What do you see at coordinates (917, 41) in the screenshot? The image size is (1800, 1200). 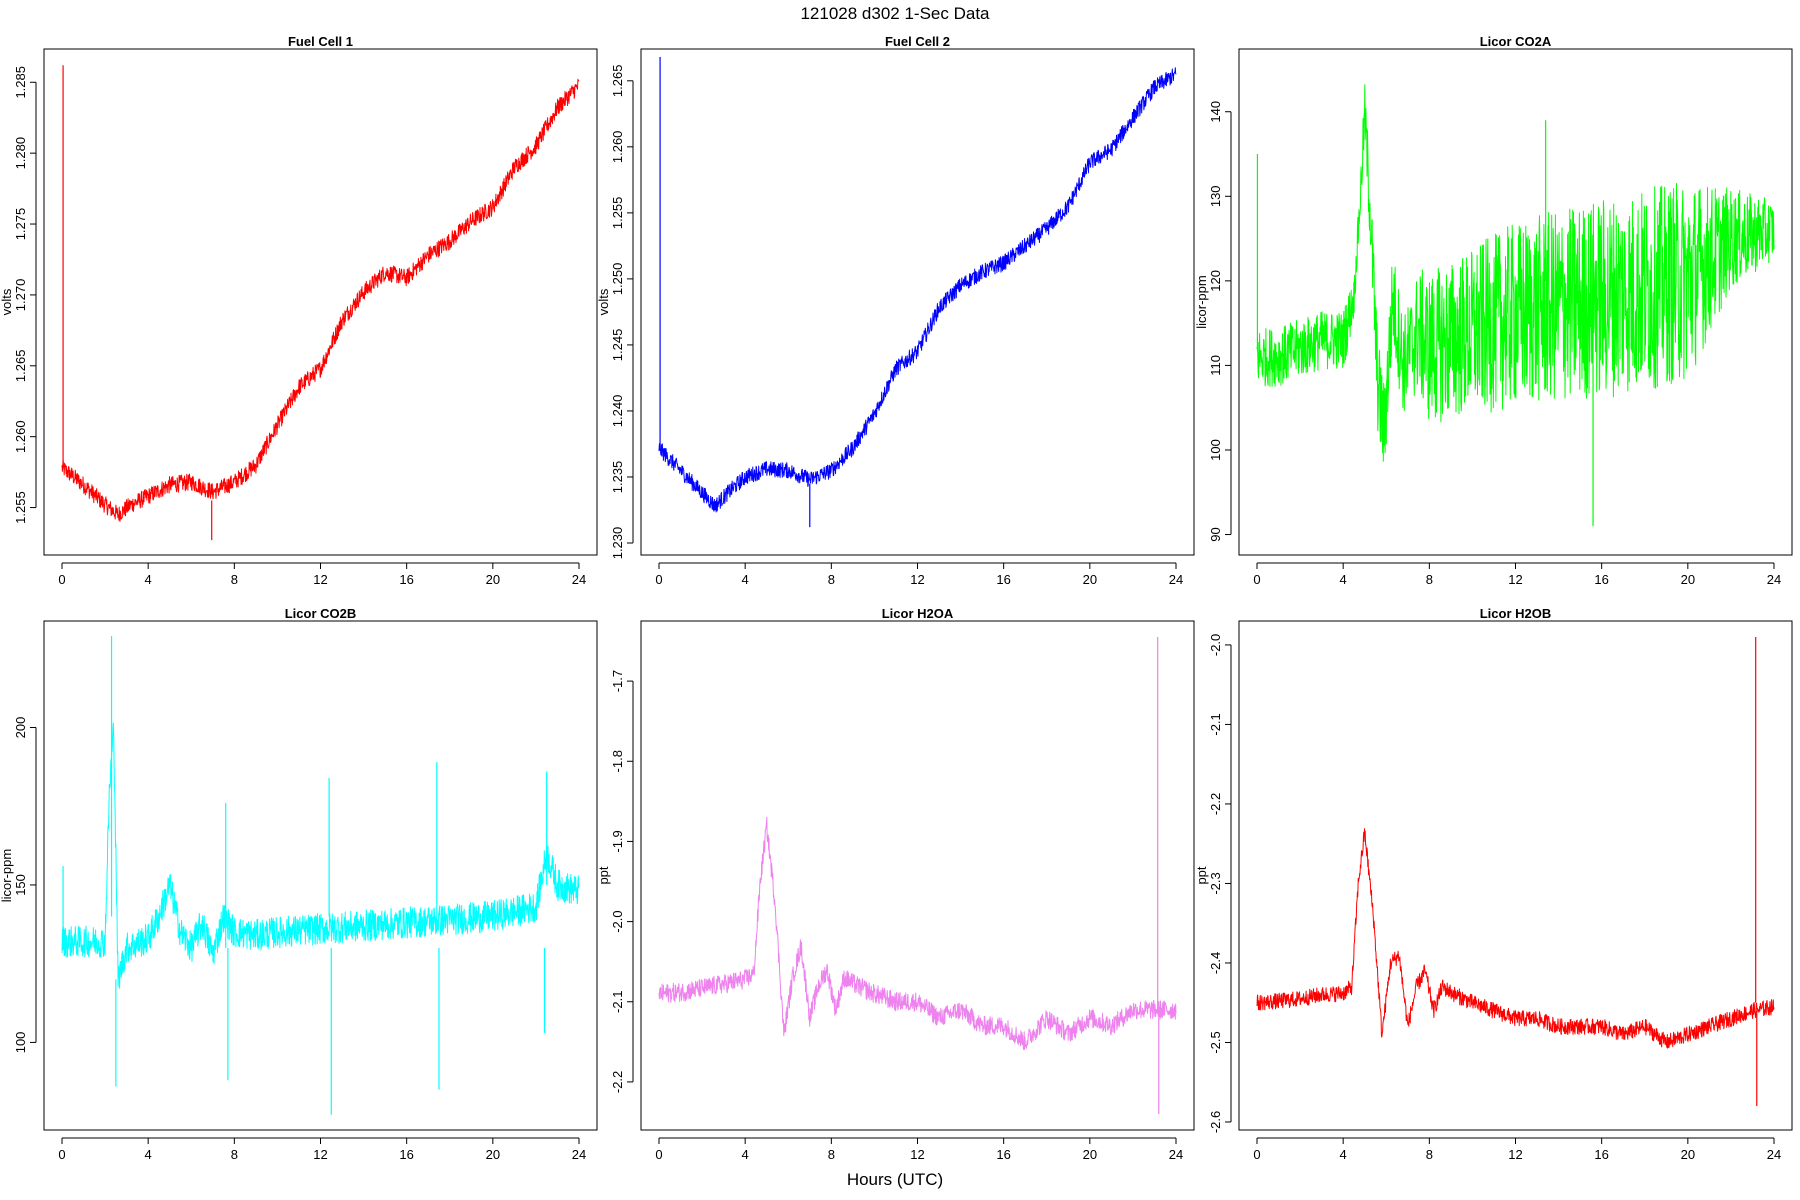 I see `panel-title: Fuel Cell 2` at bounding box center [917, 41].